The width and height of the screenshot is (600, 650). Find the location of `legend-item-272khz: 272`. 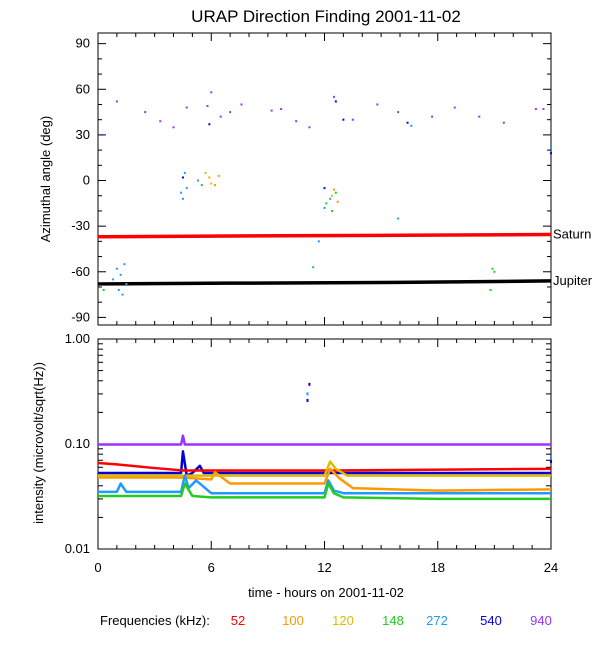

legend-item-272khz: 272 is located at coordinates (437, 620).